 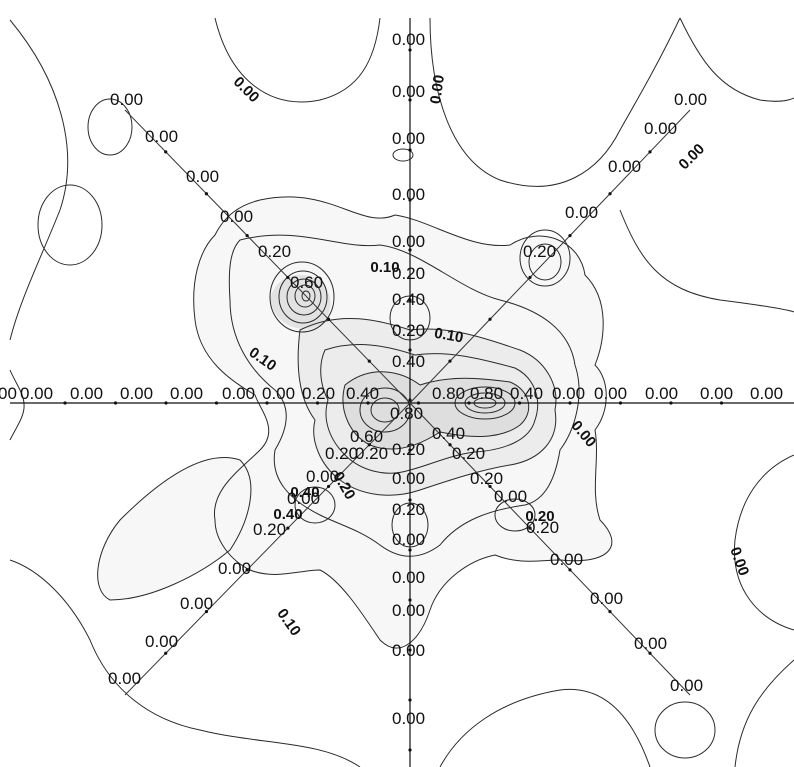 I want to click on probe-value-horizontal-13: 0.00, so click(x=610, y=393).